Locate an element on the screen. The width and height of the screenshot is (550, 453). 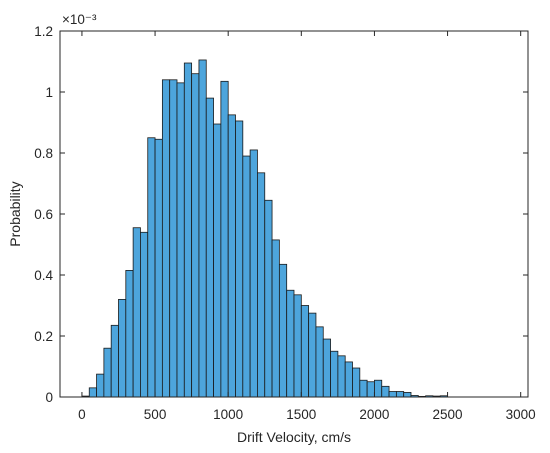
y-tick-label: 0.6 is located at coordinates (43, 214).